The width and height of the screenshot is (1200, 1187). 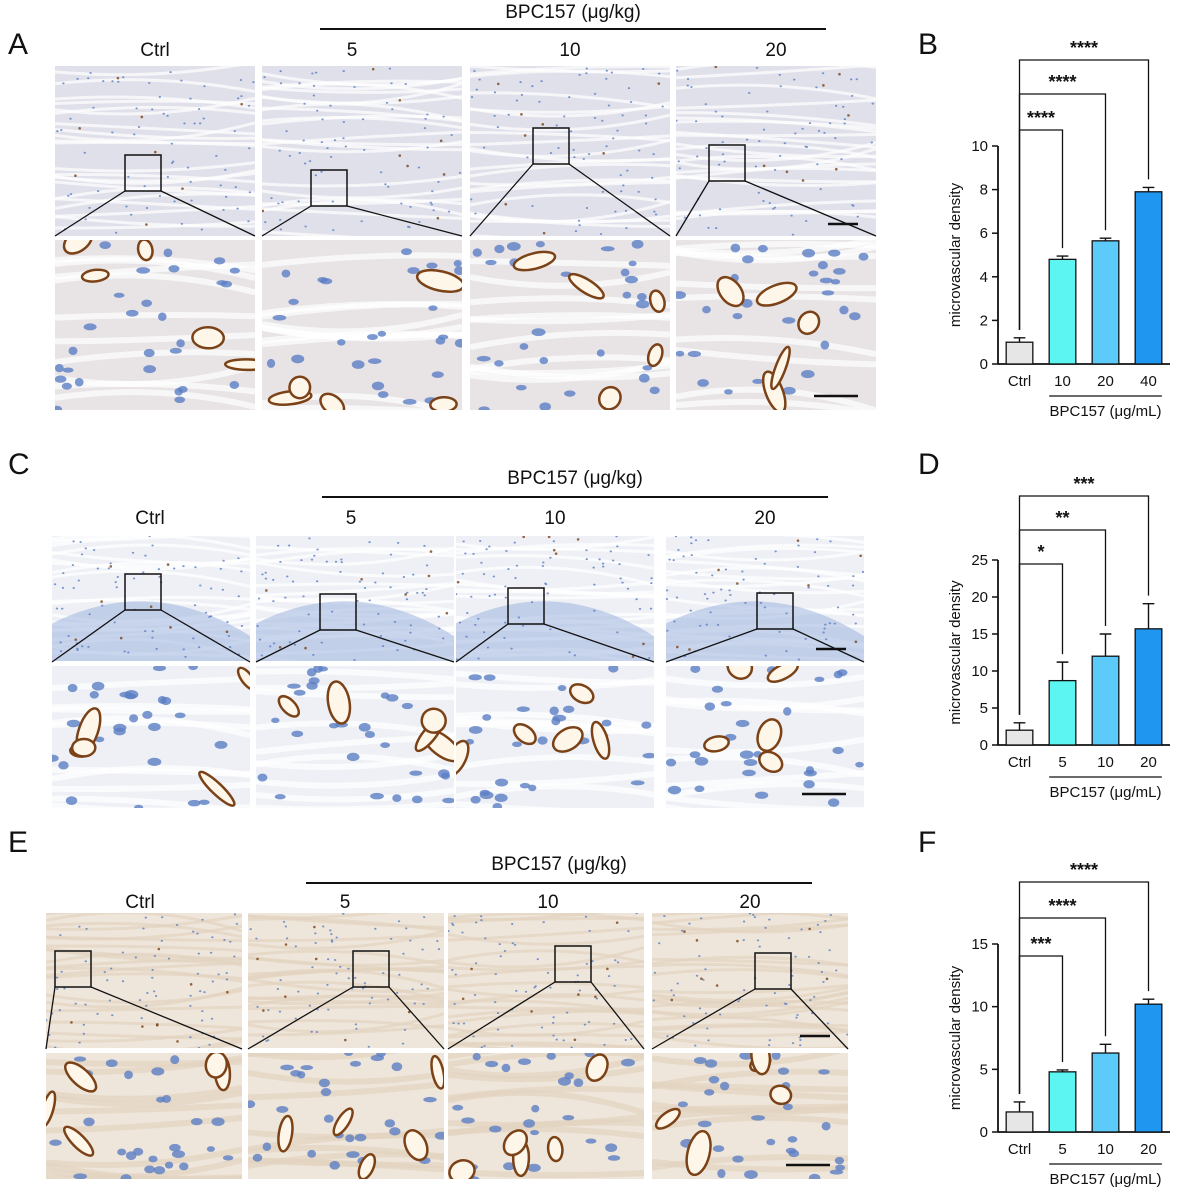 I want to click on panel-a-group-10: 10, so click(x=570, y=50).